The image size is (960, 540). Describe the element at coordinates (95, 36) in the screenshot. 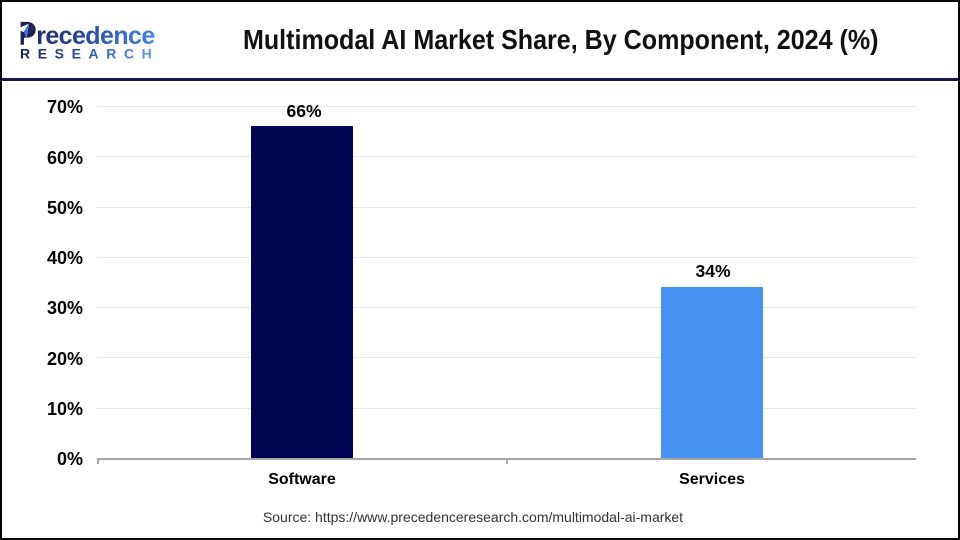

I see `svg-text: recedence` at that location.